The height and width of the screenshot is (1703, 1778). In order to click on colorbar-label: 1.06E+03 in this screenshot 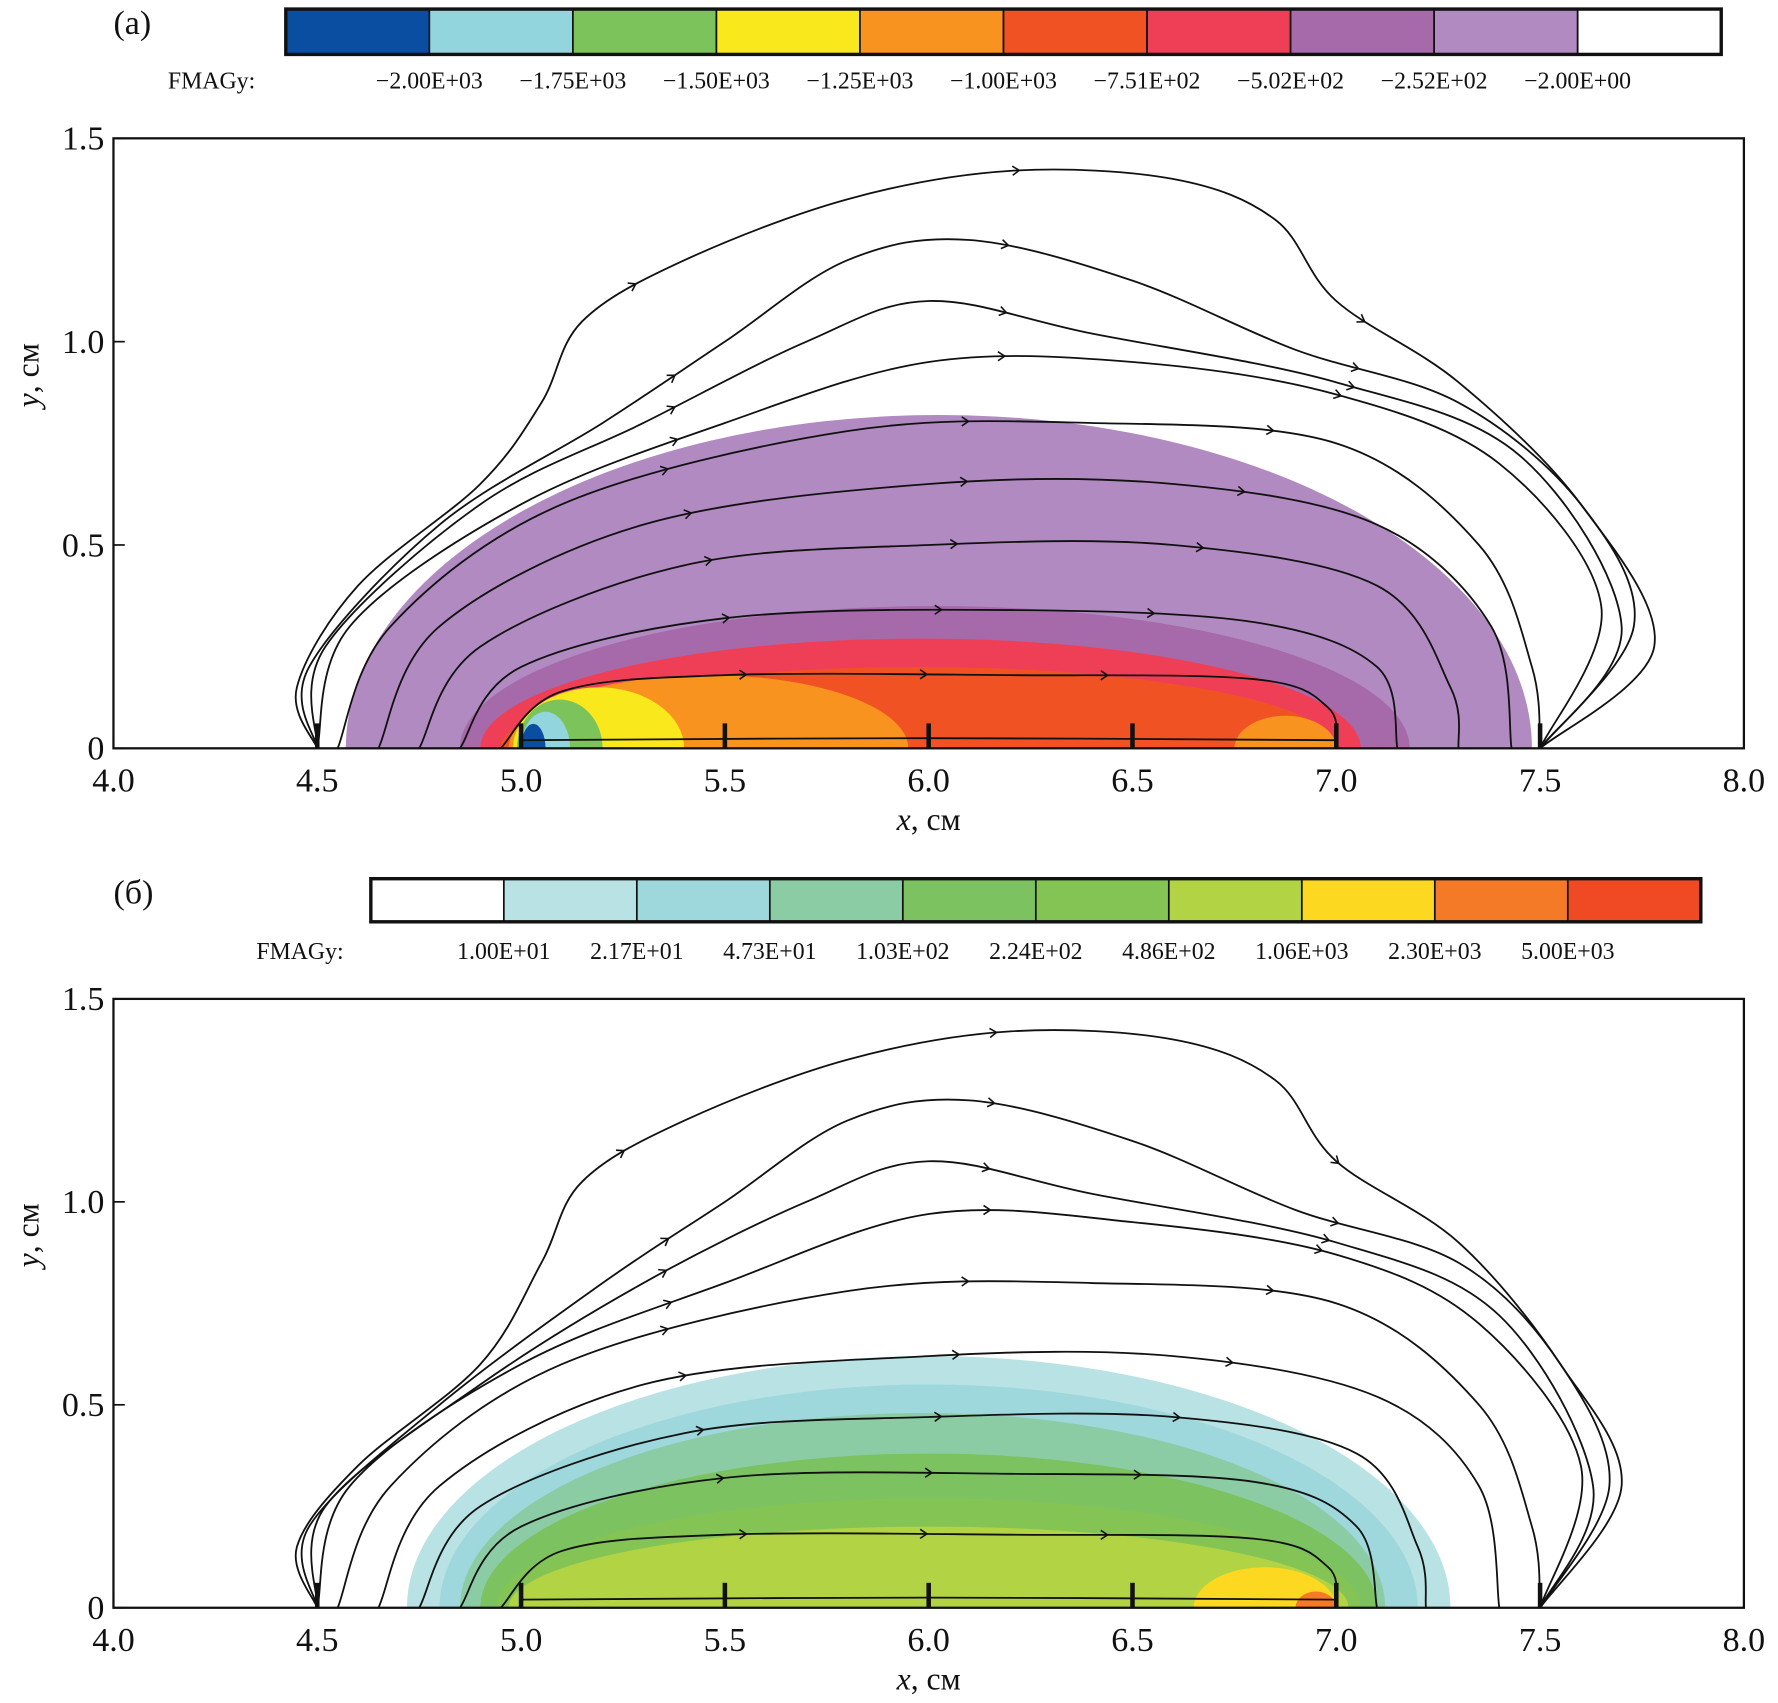, I will do `click(1301, 952)`.